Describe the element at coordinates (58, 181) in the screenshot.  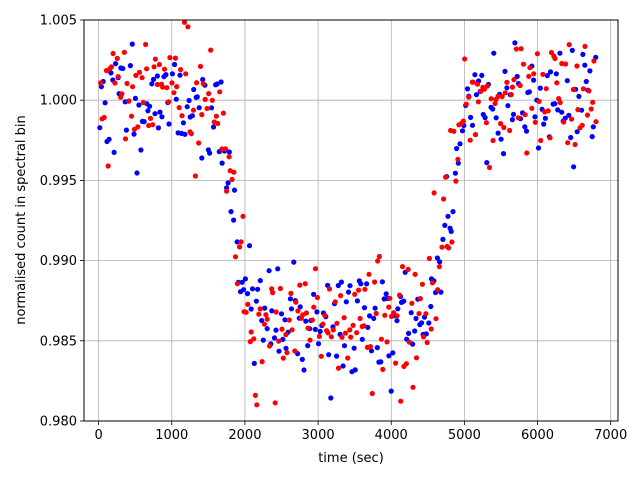
I see `y-tick-label: 0.995` at that location.